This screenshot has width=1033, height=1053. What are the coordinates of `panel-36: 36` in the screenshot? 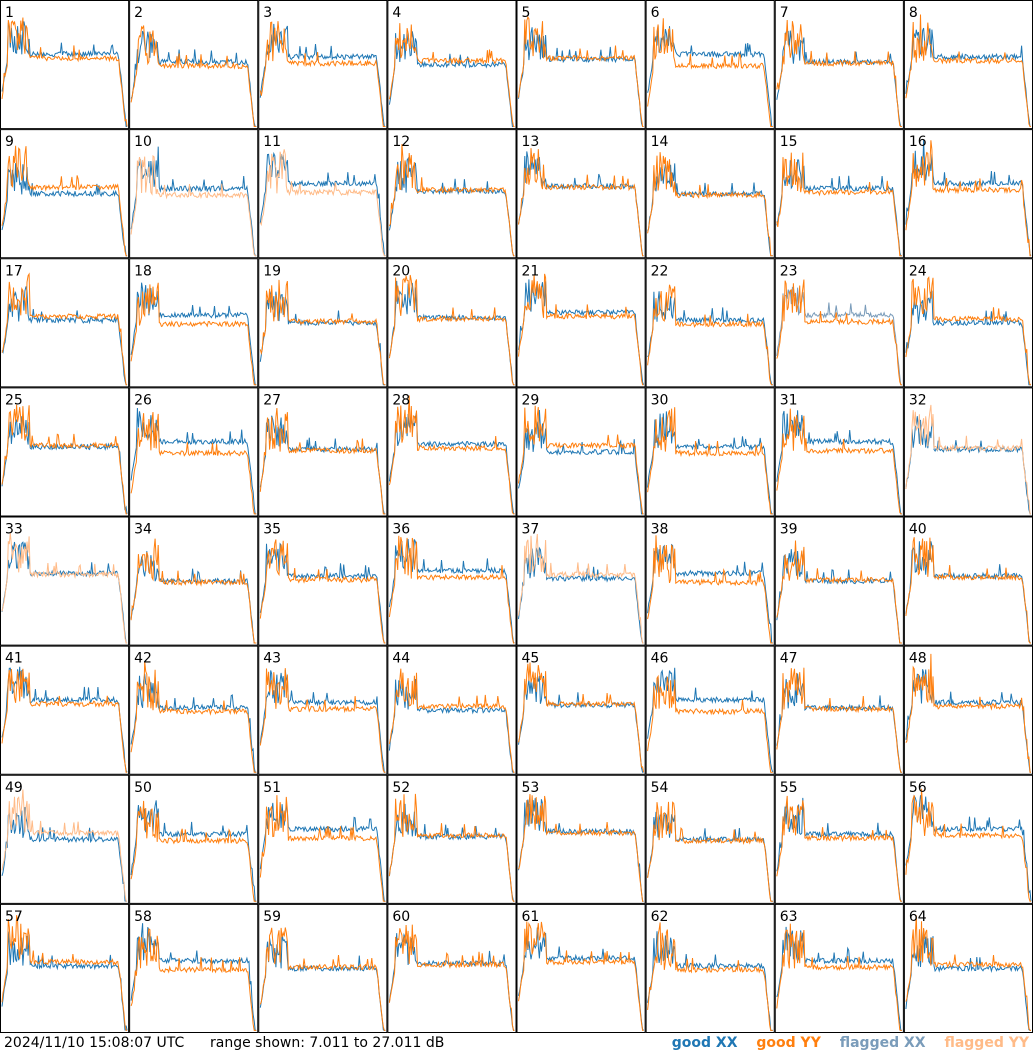 It's located at (452, 581).